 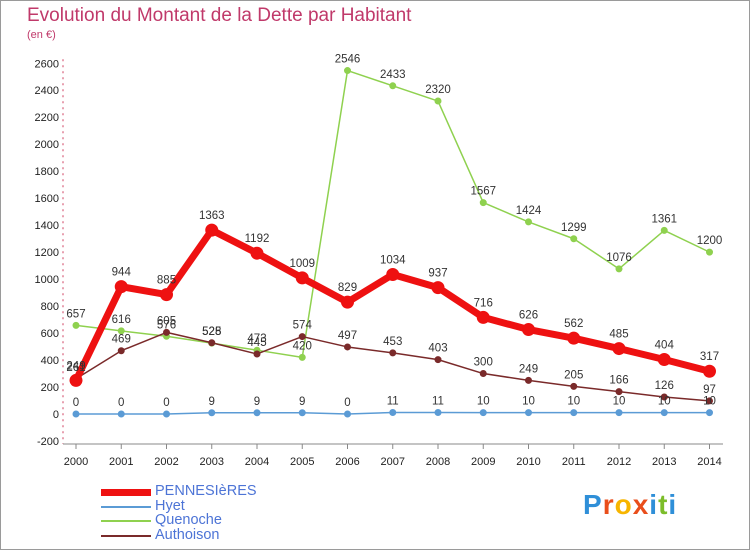 I want to click on data-label: 404, so click(x=665, y=346).